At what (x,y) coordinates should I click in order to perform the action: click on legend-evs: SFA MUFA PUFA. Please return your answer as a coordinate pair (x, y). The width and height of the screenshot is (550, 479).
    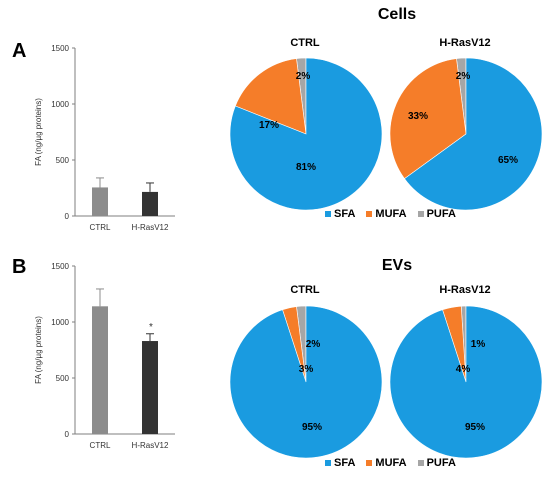
    Looking at the image, I should click on (393, 463).